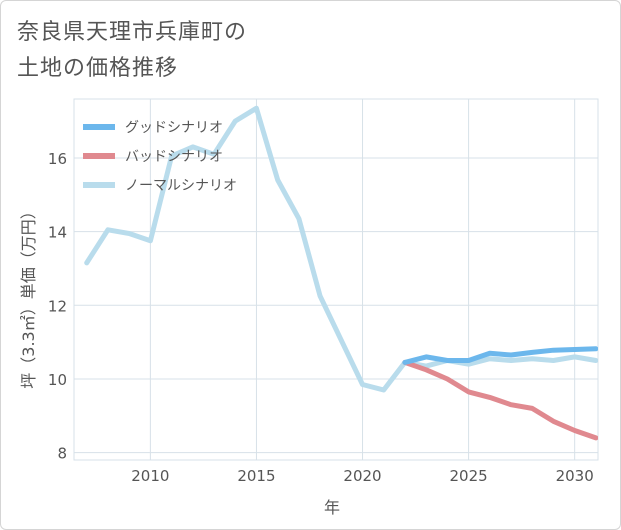 The width and height of the screenshot is (621, 530). What do you see at coordinates (28, 295) in the screenshot?
I see `y-axis-label: 坪（3.3㎡）単価（万円）` at bounding box center [28, 295].